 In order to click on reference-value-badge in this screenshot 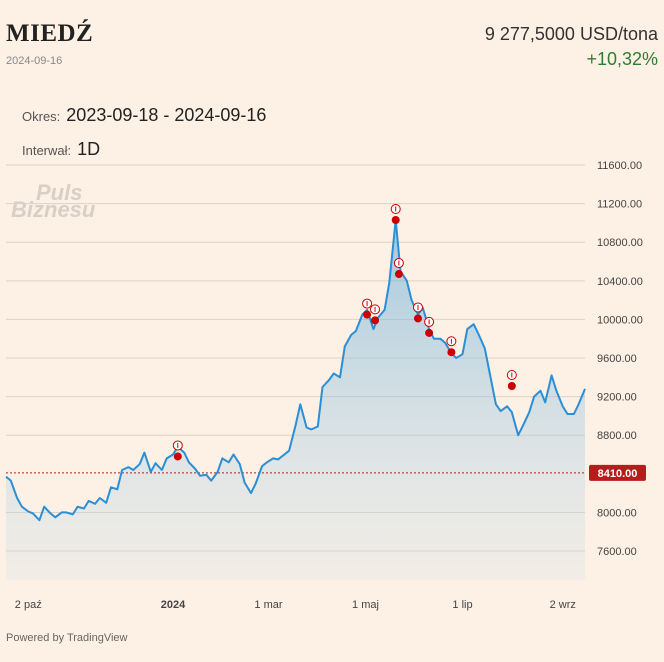, I will do `click(617, 472)`.